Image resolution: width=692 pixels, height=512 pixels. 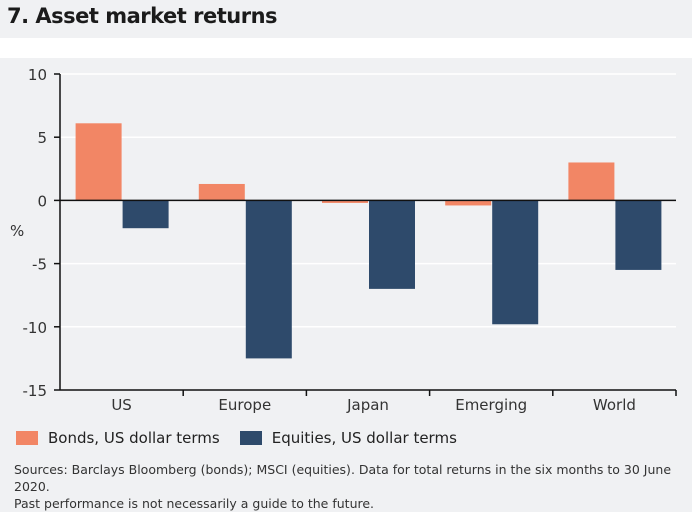 I want to click on x-tick-label: Japan, so click(x=367, y=405).